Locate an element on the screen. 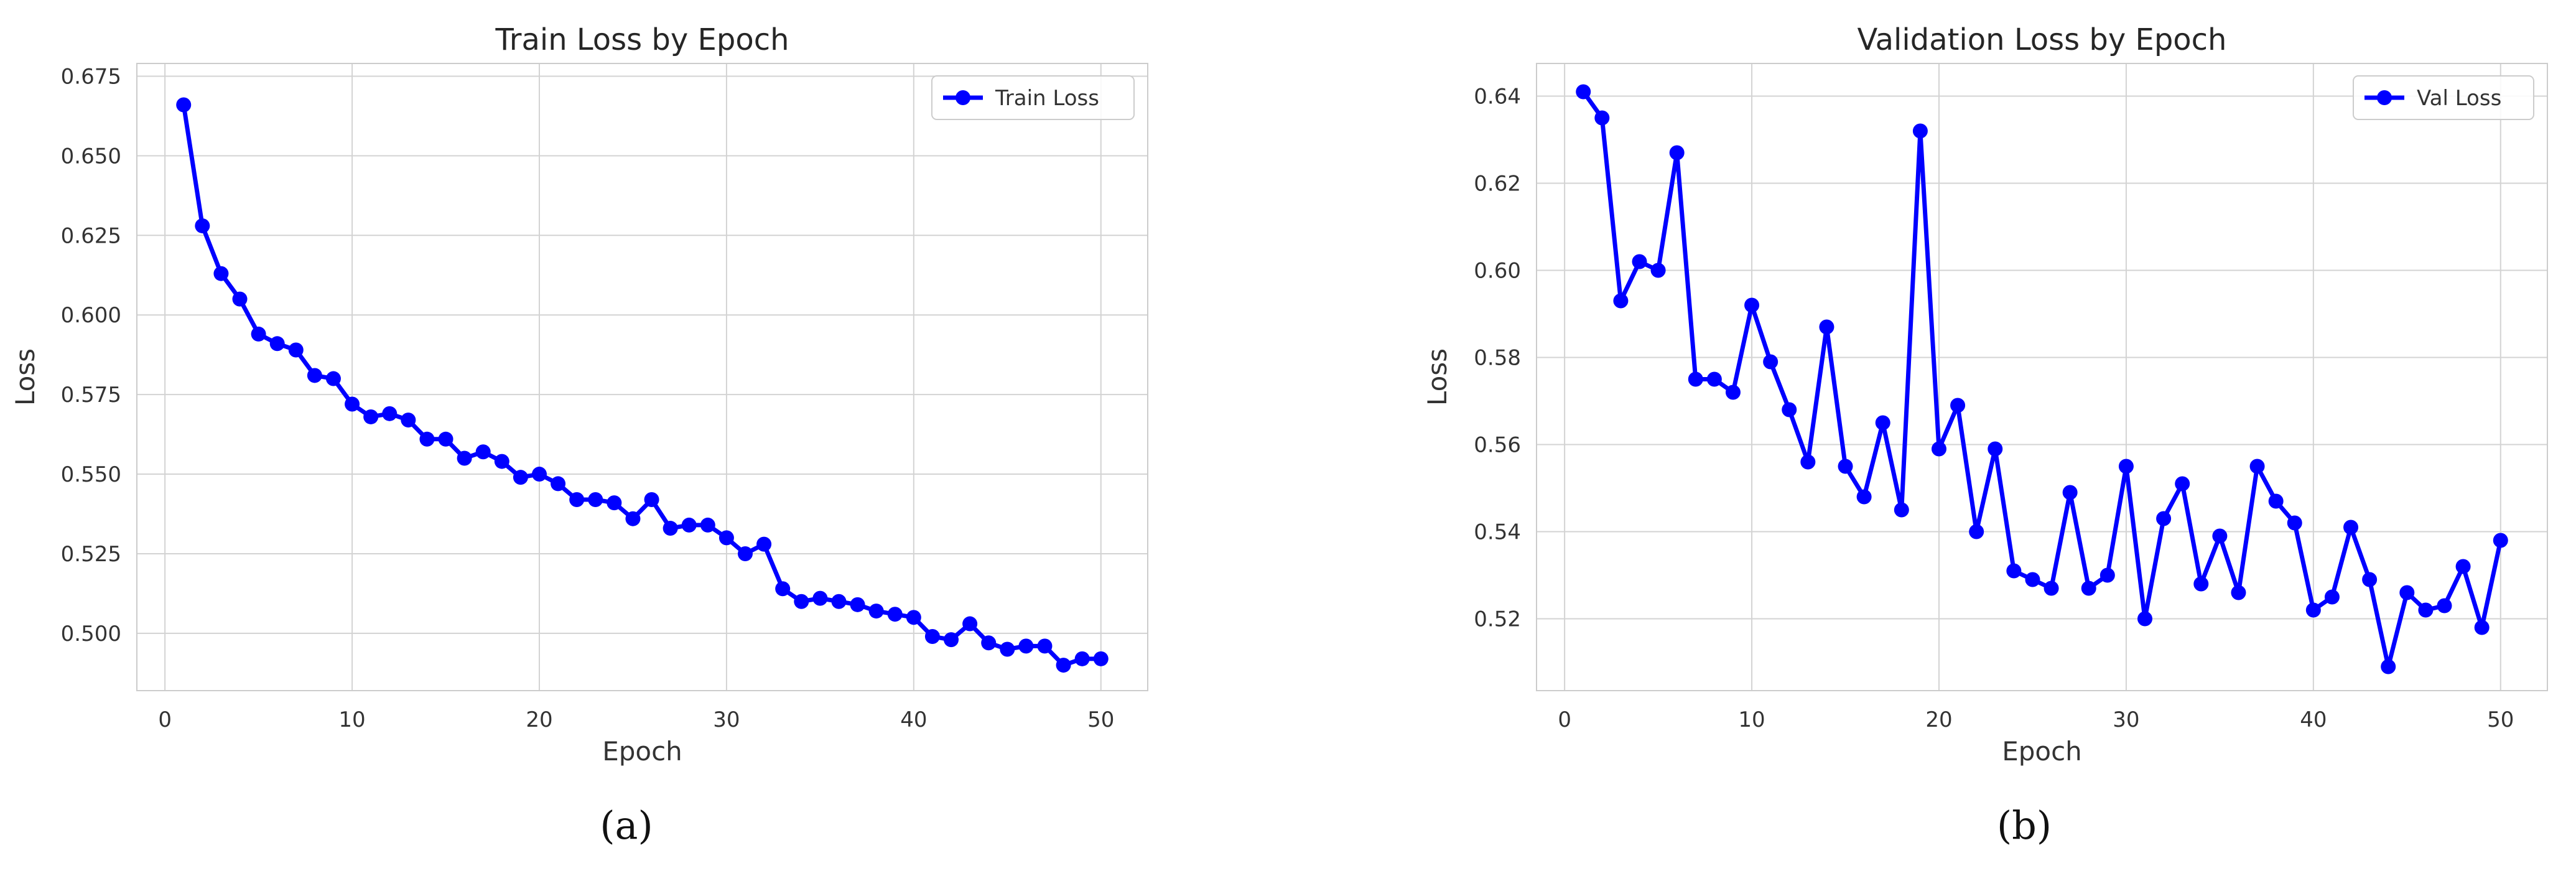  y-tick-label: 0.550 is located at coordinates (91, 475).